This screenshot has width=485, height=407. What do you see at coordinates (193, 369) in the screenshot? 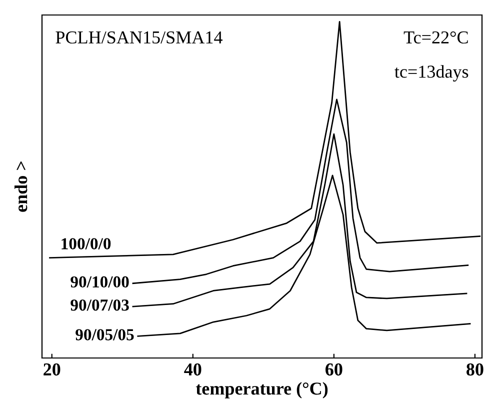
I see `x-tick-label: 40` at bounding box center [193, 369].